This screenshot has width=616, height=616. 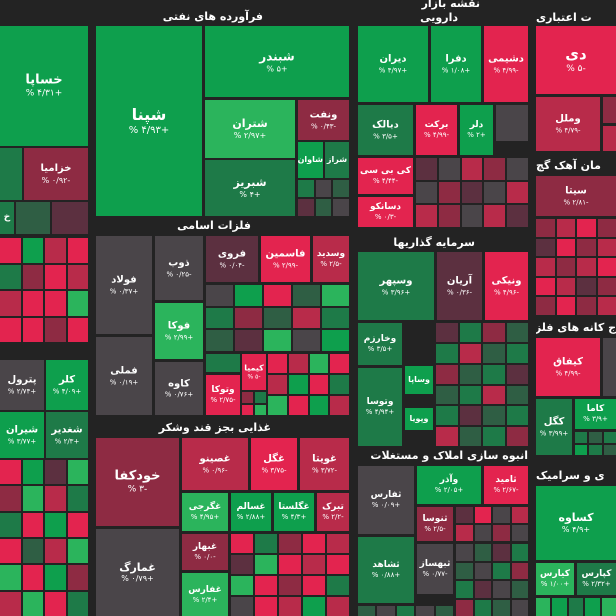 What do you see at coordinates (380, 407) in the screenshot?
I see `tile-vatoosa: وتوسا +۴/۹۴ %` at bounding box center [380, 407].